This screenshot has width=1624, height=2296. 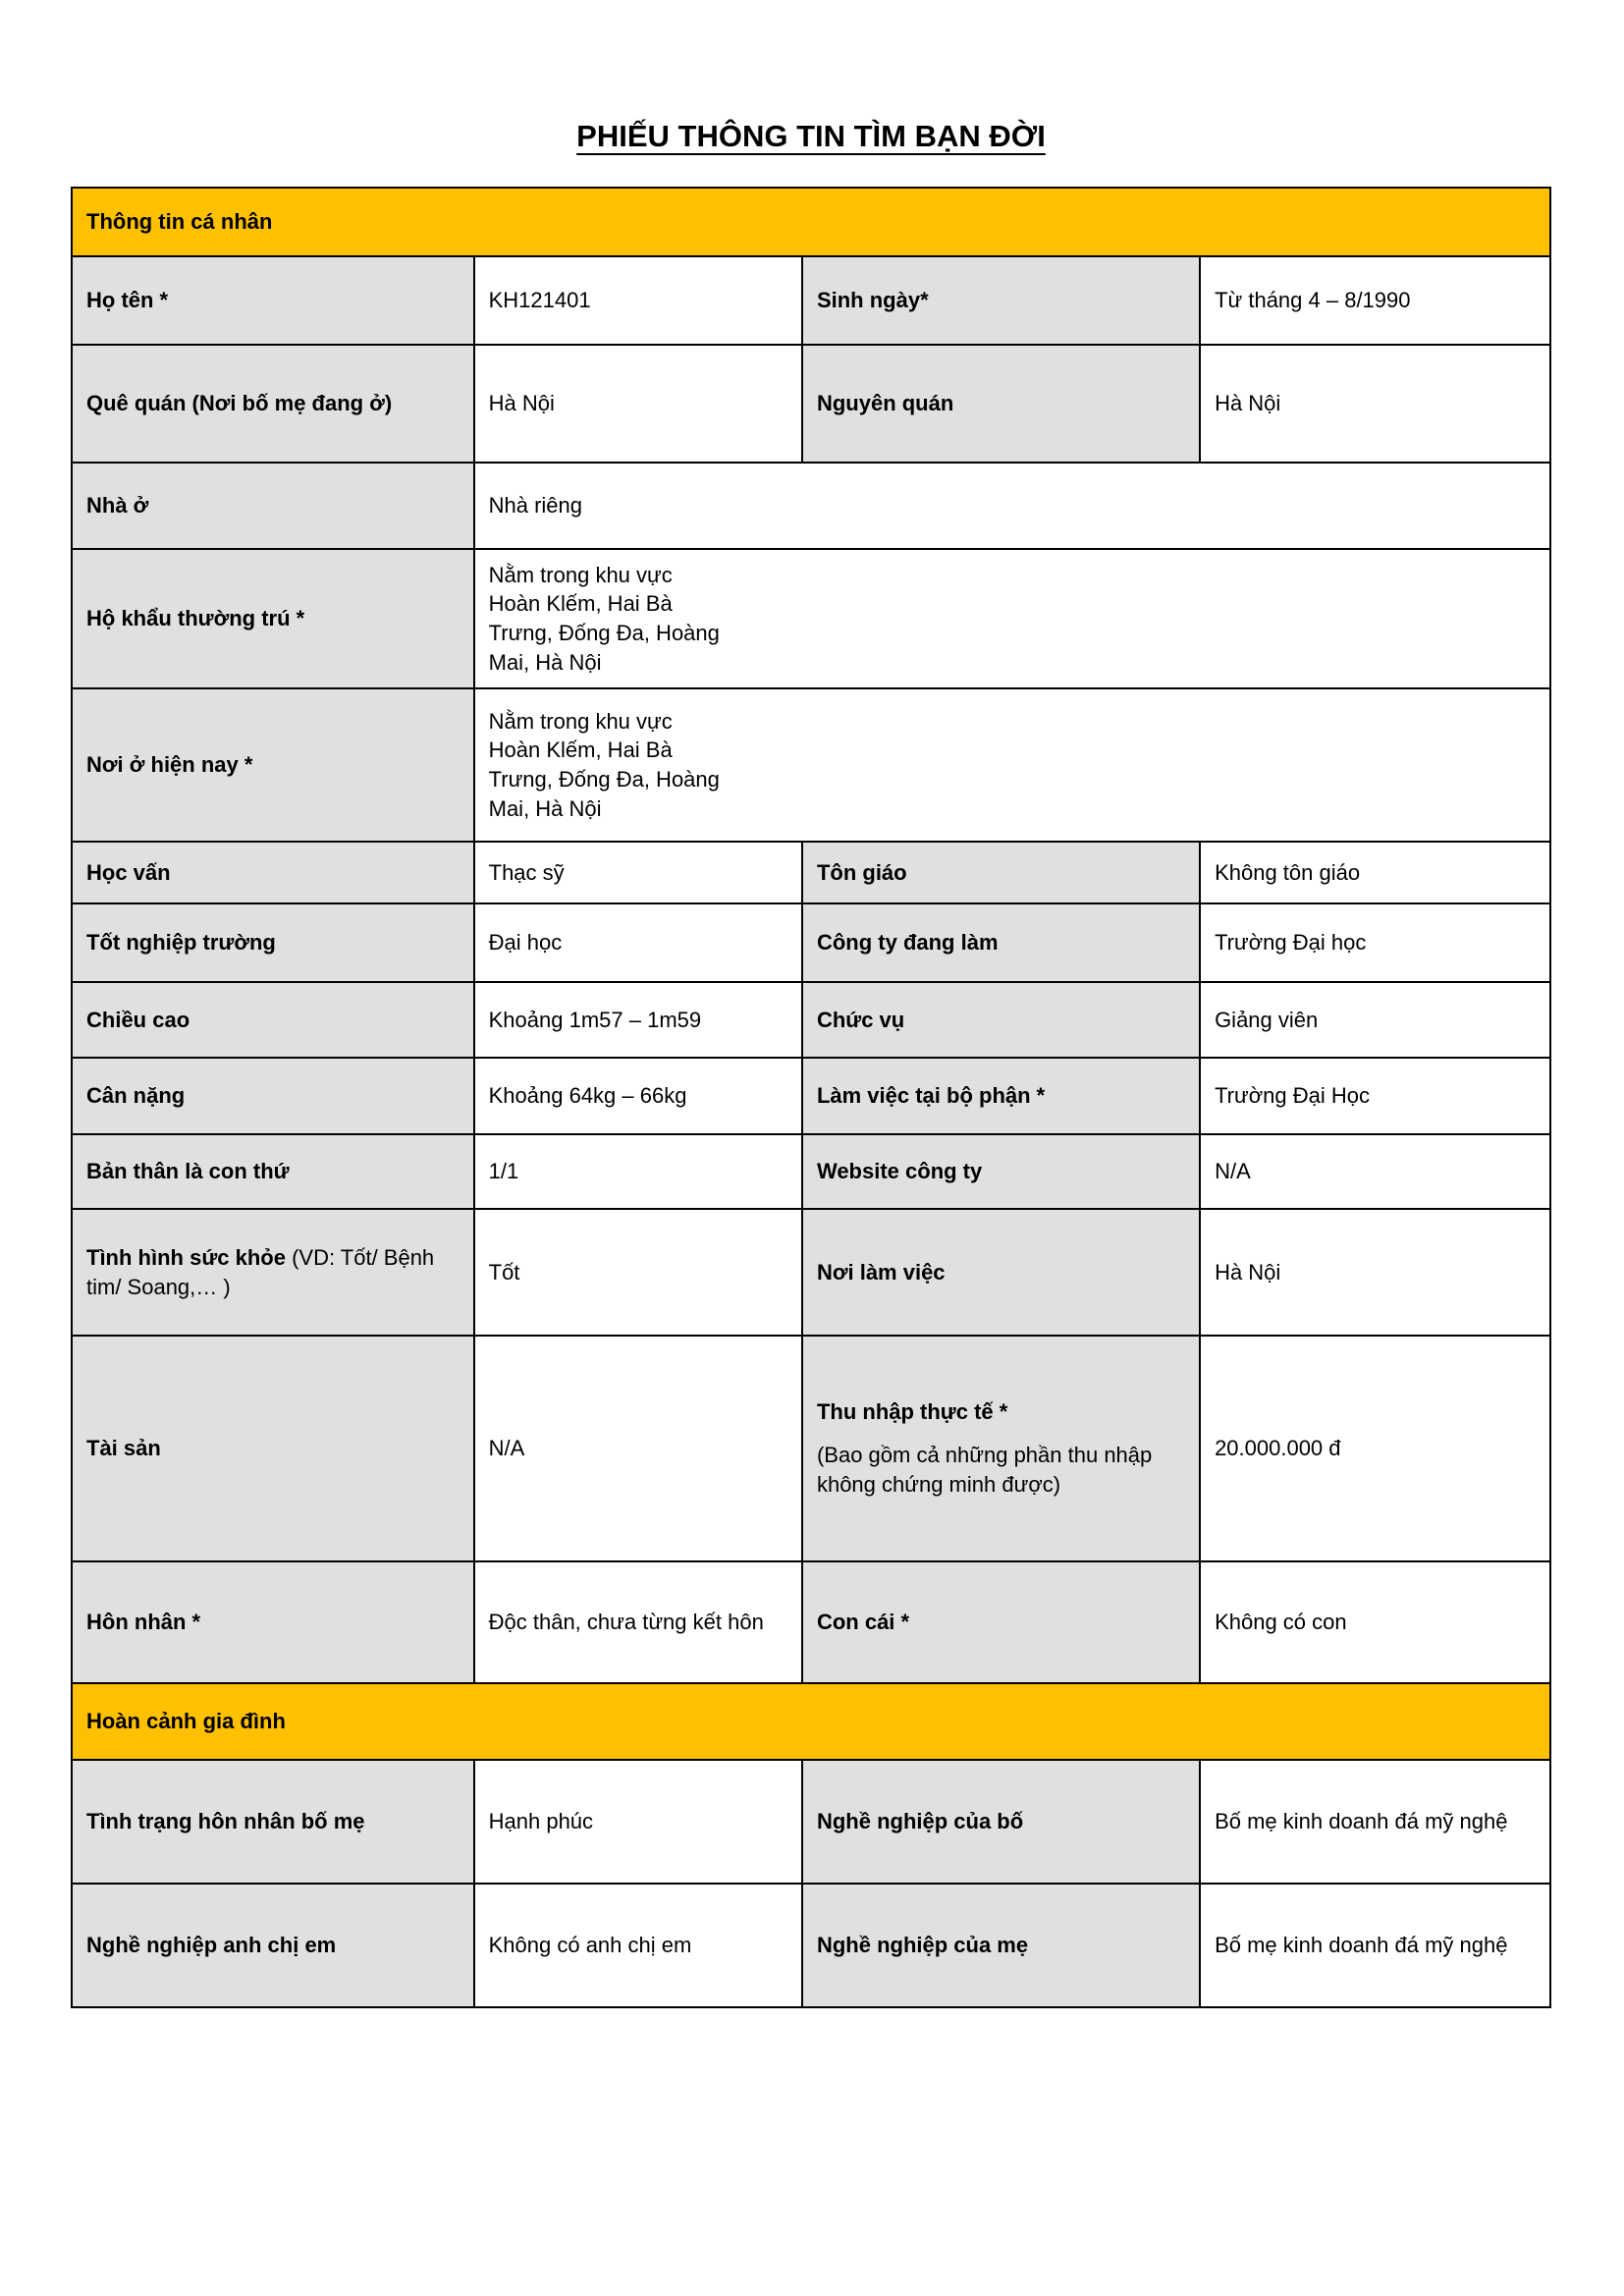 What do you see at coordinates (273, 506) in the screenshot?
I see `field-nha-o-label: Nhà ở` at bounding box center [273, 506].